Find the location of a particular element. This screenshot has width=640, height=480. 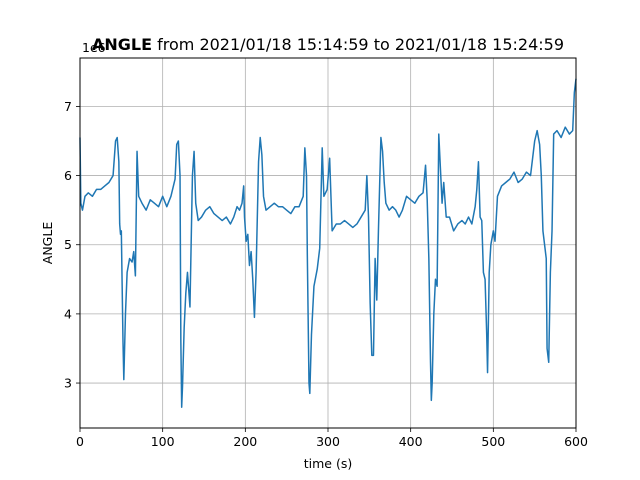

x-tick-label: 500 is located at coordinates (493, 441).